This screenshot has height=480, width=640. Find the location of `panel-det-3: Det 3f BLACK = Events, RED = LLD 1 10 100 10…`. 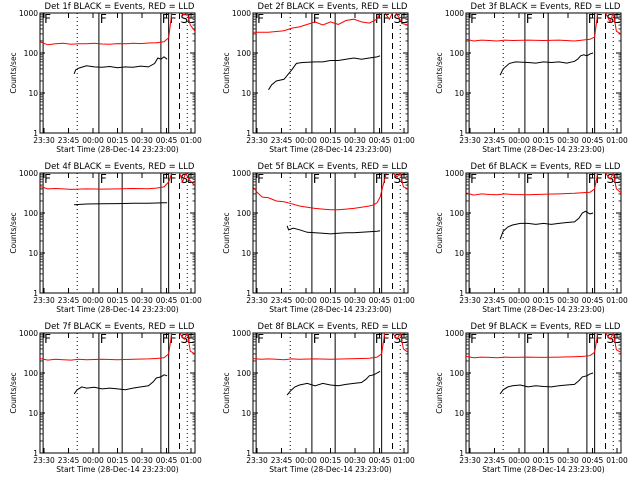

panel-det-3: Det 3f BLACK = Events, RED = LLD 1 10 100 10… is located at coordinates (531, 78).